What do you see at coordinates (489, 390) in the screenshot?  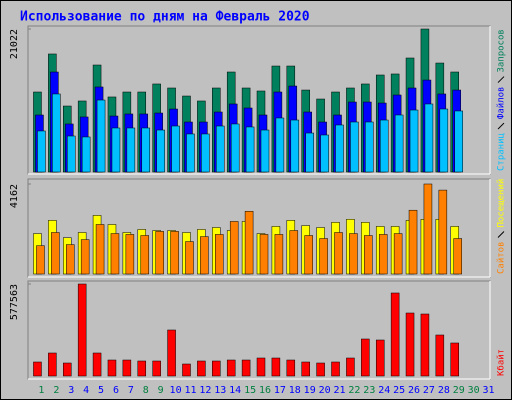 I see `x-tick-label: 31` at bounding box center [489, 390].